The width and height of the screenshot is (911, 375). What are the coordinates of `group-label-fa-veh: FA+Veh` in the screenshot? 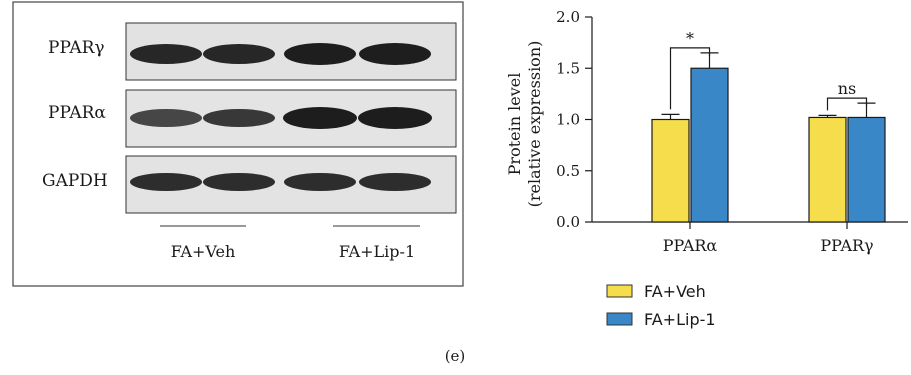 It's located at (203, 251).